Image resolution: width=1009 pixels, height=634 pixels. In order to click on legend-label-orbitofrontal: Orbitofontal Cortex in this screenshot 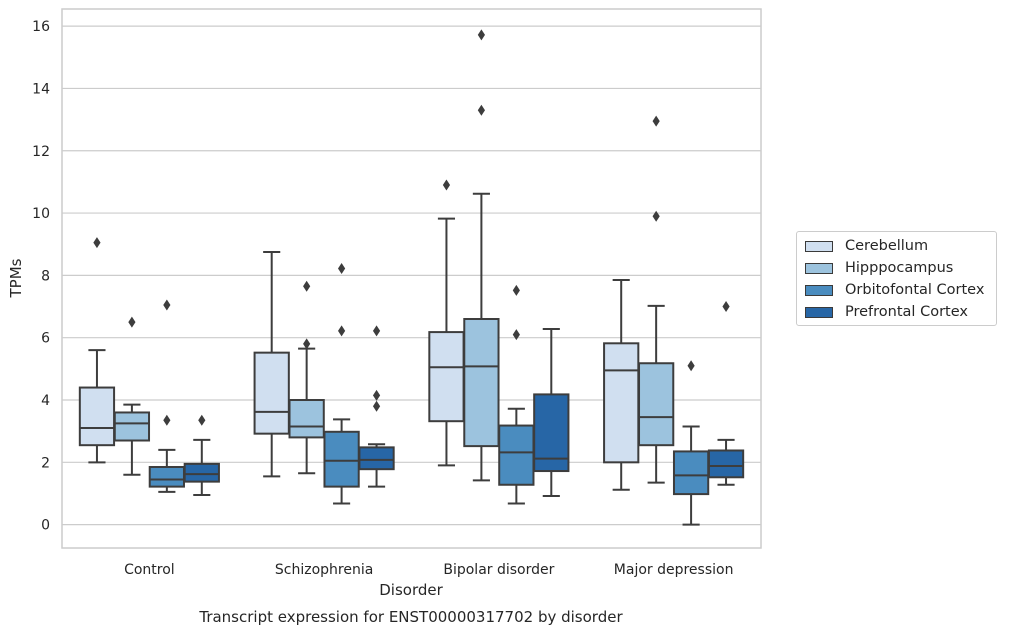, I will do `click(915, 290)`.